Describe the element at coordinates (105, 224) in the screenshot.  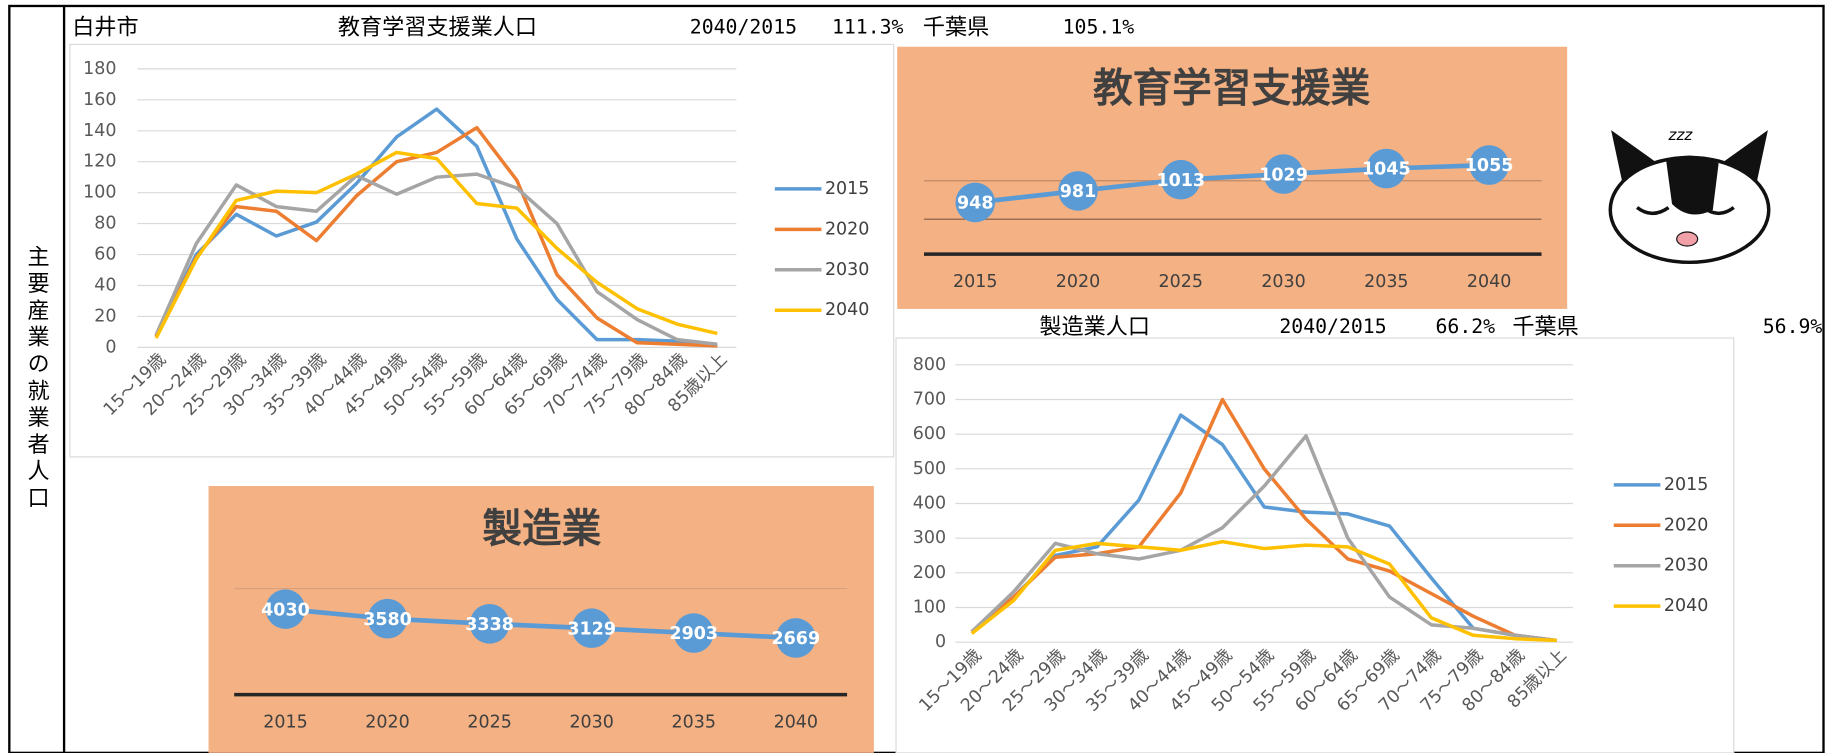
I see `y-tick-label: 80` at that location.